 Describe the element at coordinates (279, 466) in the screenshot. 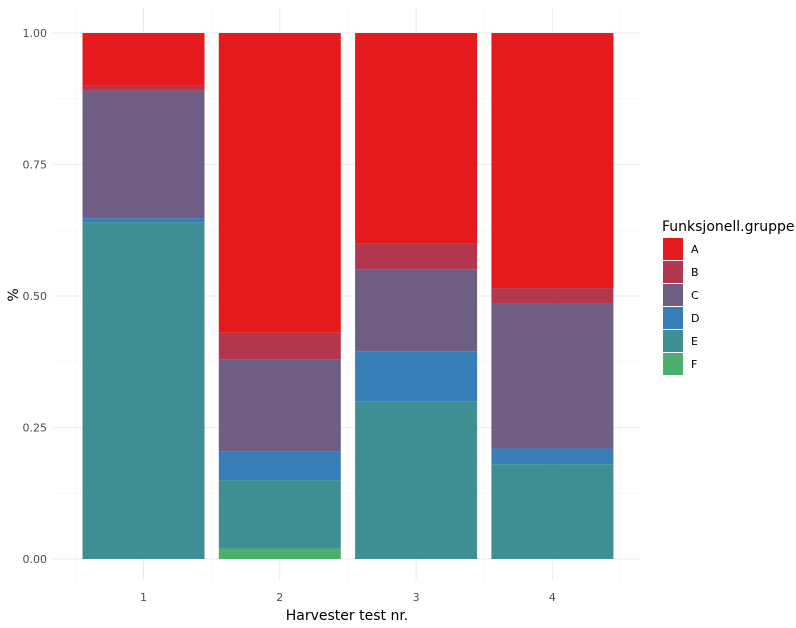

I see `bar-segment-d-2: D: 0.055` at that location.